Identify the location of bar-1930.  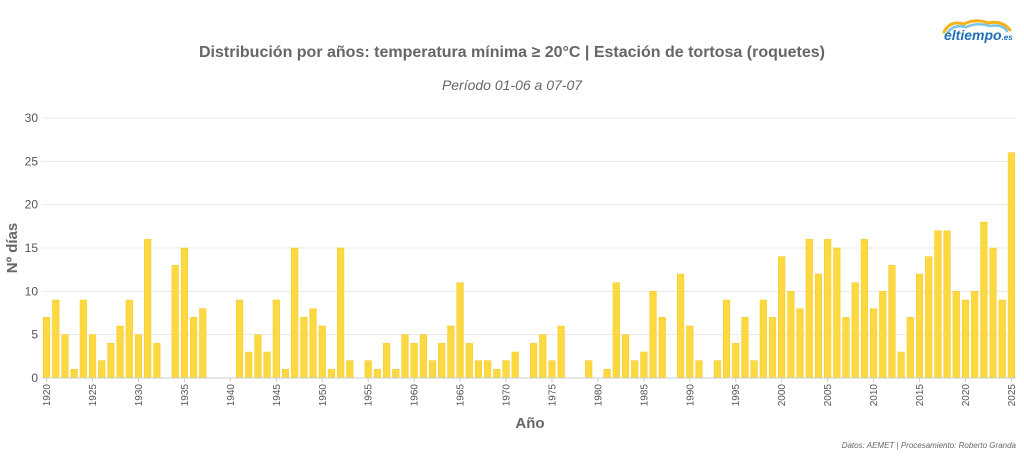
(138, 356).